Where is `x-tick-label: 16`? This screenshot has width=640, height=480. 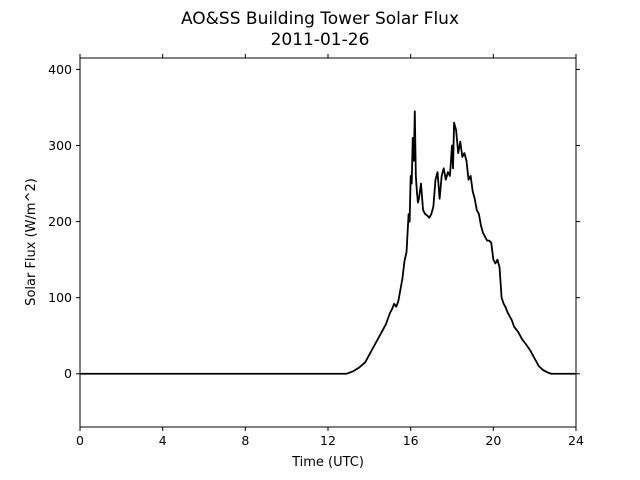
x-tick-label: 16 is located at coordinates (411, 440).